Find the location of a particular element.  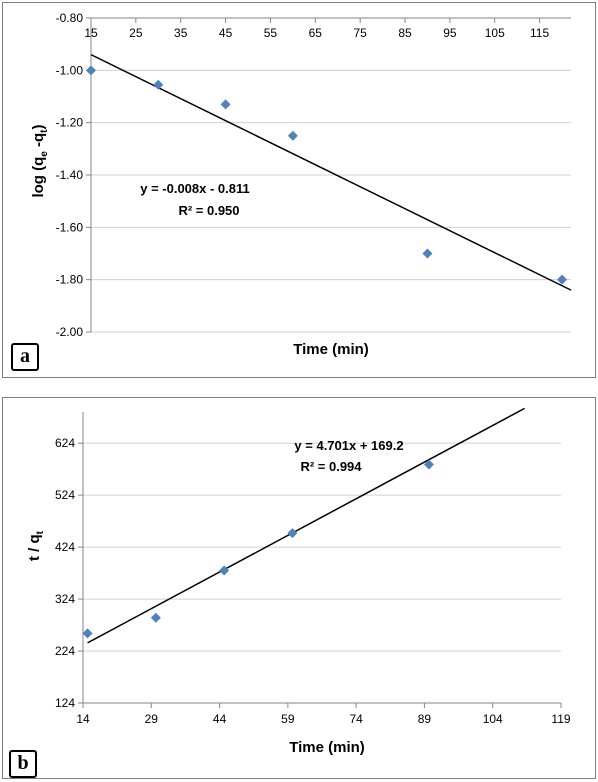

y-tick-label-b-1: 224 is located at coordinates (65, 651).